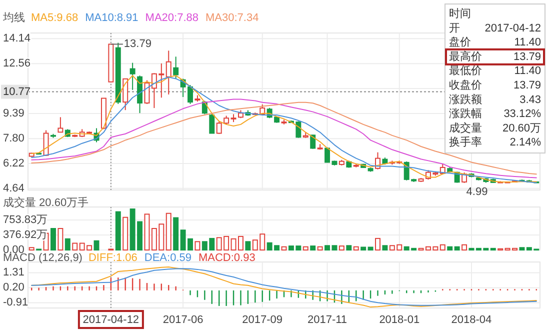 The width and height of the screenshot is (547, 330). Describe the element at coordinates (13, 17) in the screenshot. I see `legend-title: 均线` at that location.